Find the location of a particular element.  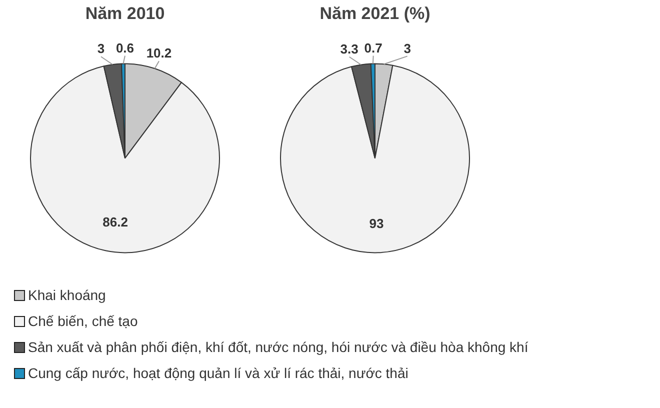

legend-label: Cung cấp nước, hoạt động quản lí và xử lí rác thải, nước thải is located at coordinates (218, 373).